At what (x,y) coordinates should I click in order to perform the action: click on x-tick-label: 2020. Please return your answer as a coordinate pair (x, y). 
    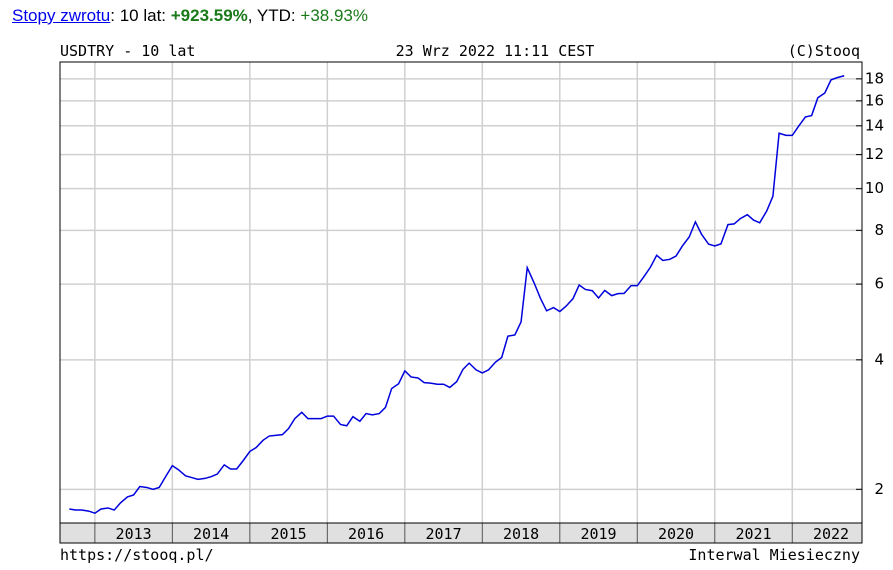
    Looking at the image, I should click on (676, 534).